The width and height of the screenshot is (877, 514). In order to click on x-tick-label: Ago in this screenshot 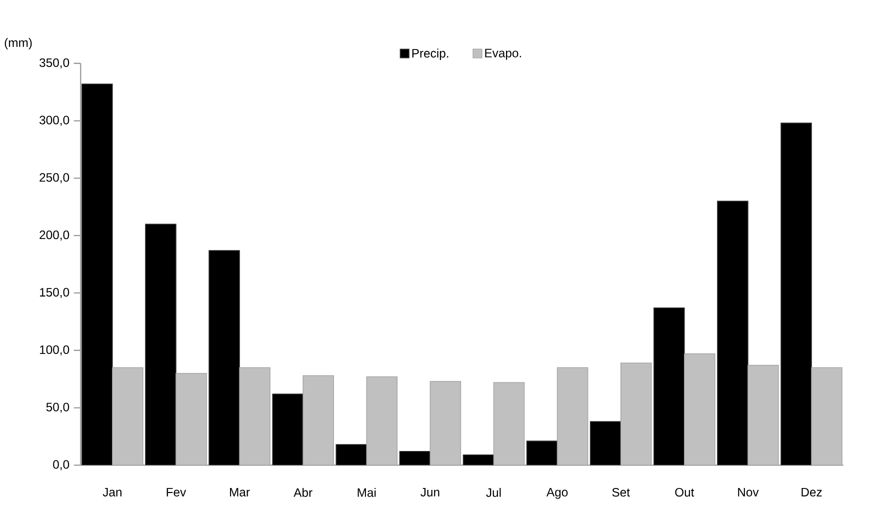, I will do `click(557, 493)`.